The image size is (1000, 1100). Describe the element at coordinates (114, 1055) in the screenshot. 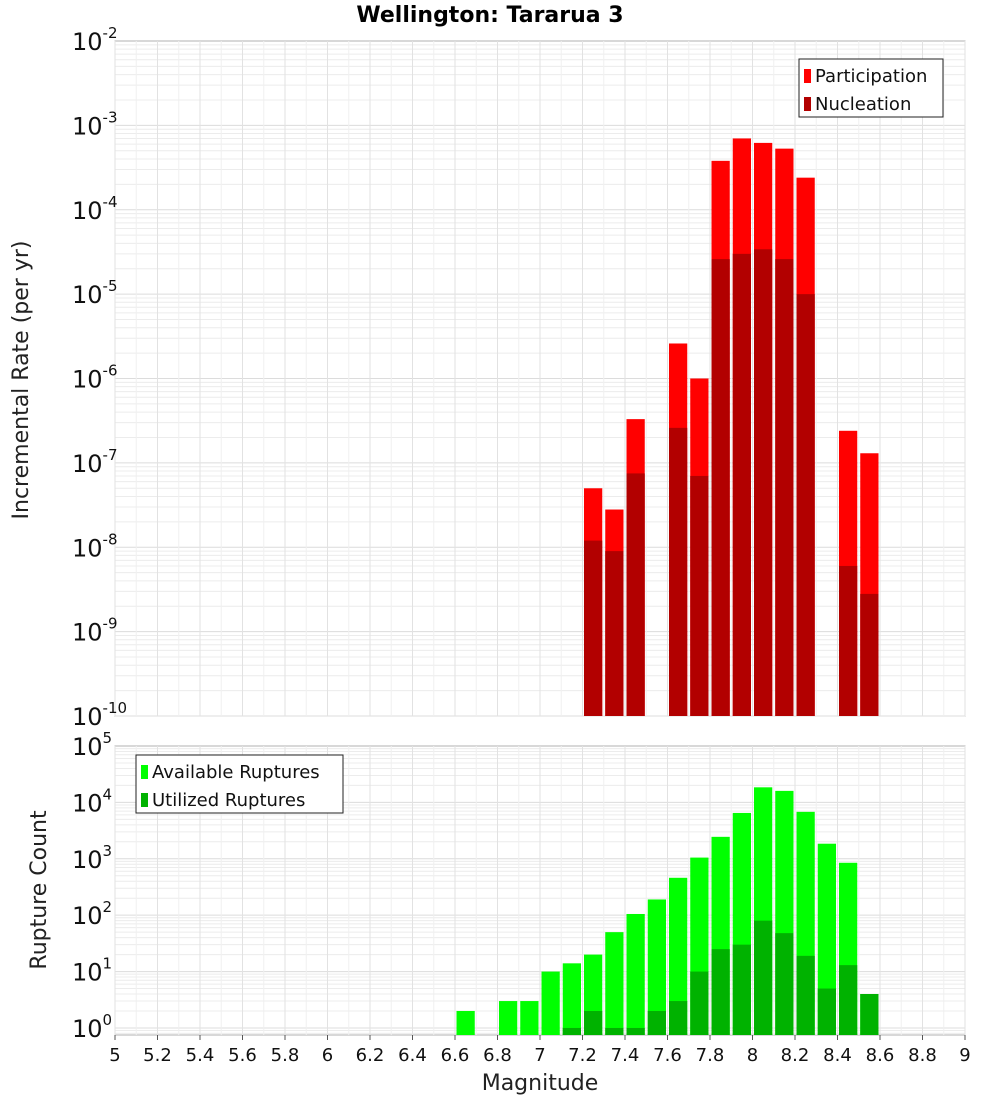

I see `x-tick-label: 5` at that location.